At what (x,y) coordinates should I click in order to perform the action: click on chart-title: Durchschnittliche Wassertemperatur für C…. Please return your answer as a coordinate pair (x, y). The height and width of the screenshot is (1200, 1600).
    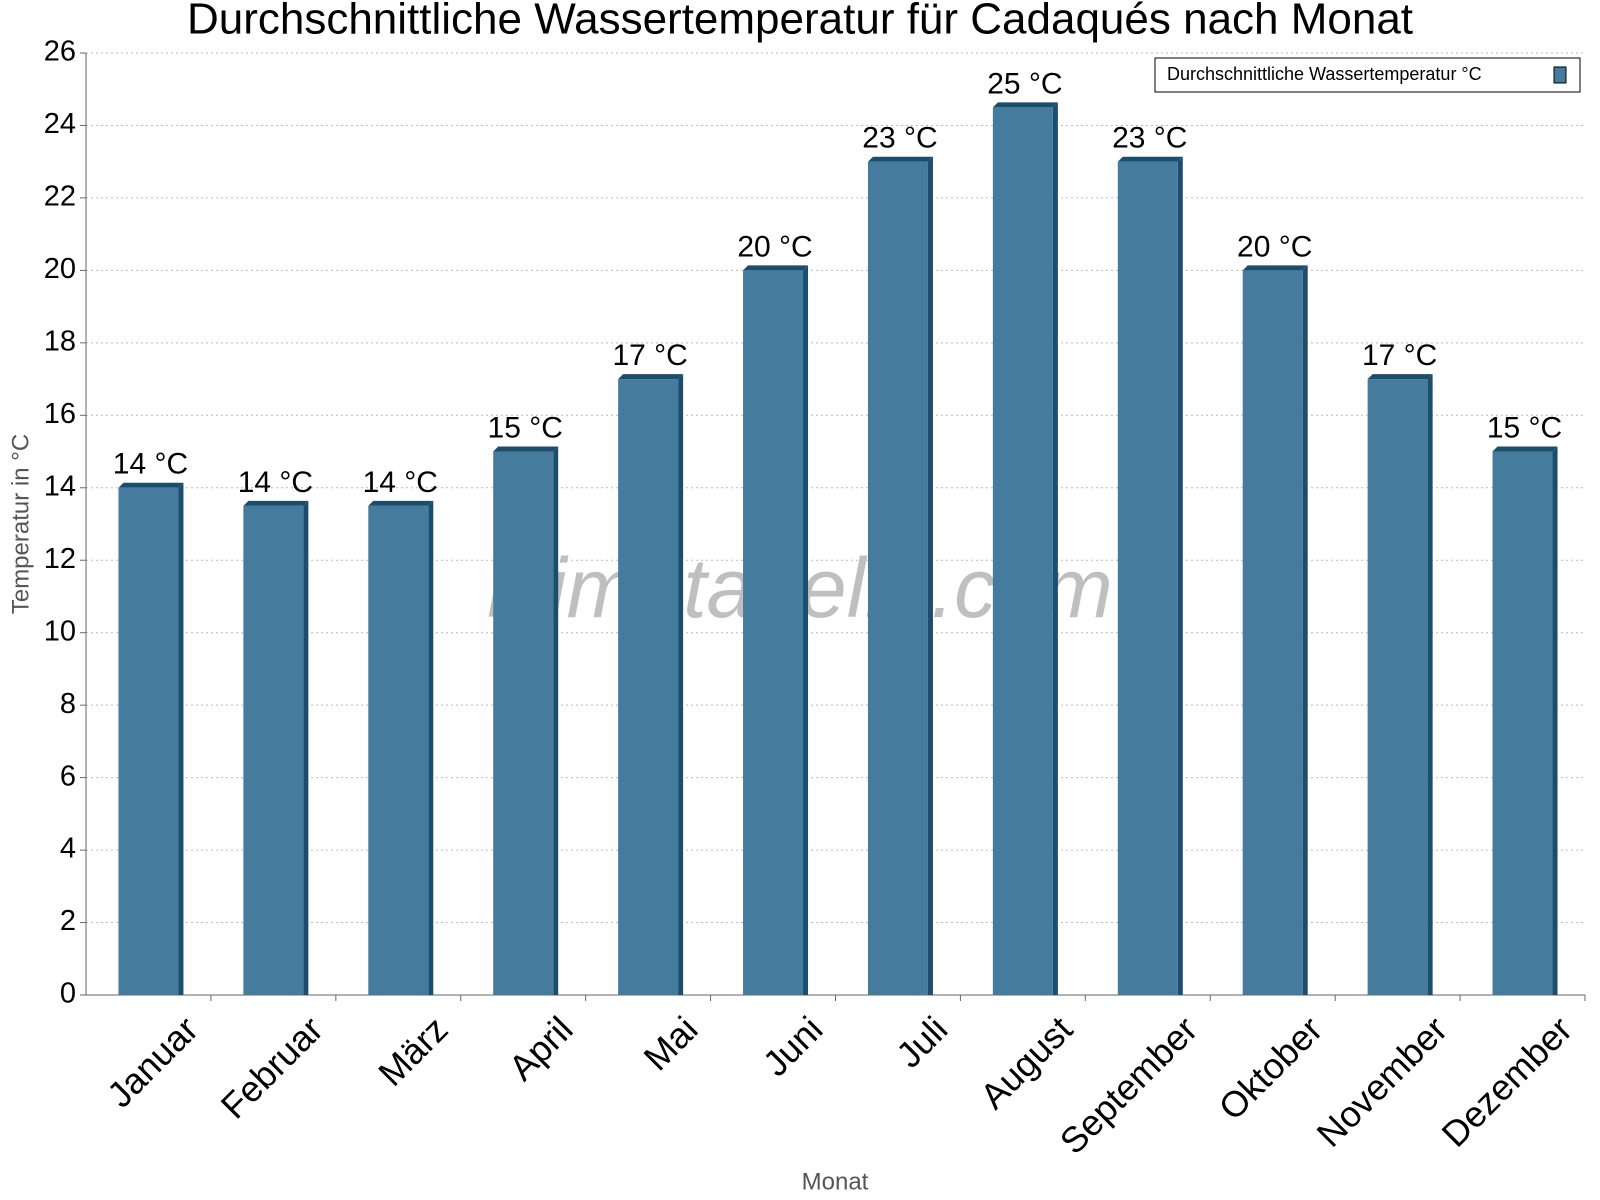
    Looking at the image, I should click on (800, 22).